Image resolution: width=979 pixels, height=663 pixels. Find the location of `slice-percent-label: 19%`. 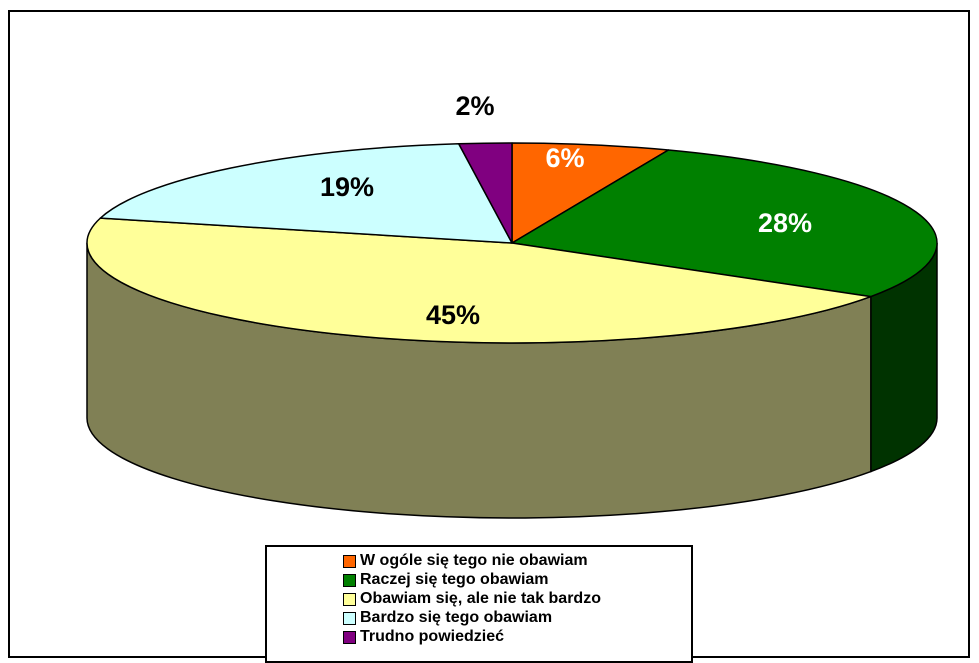

slice-percent-label: 19% is located at coordinates (347, 187).